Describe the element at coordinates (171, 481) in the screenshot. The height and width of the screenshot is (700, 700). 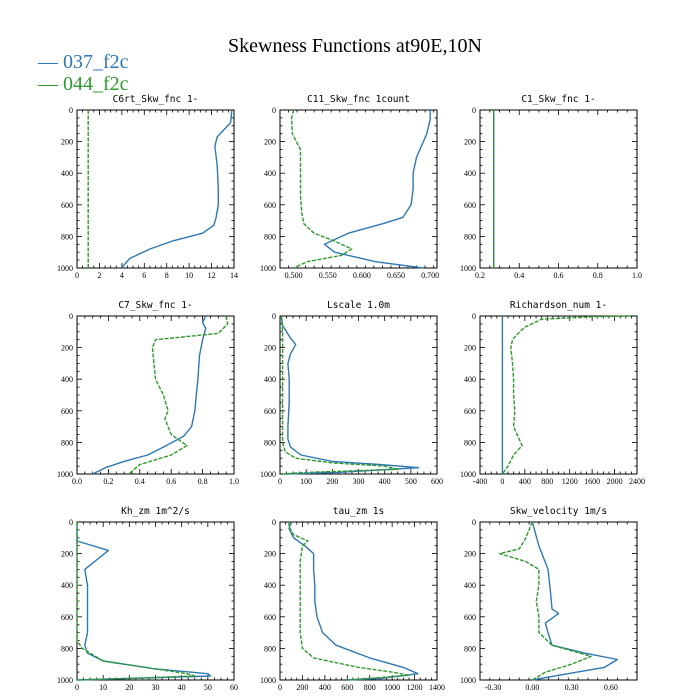
I see `x-tick-label: 0.6` at that location.